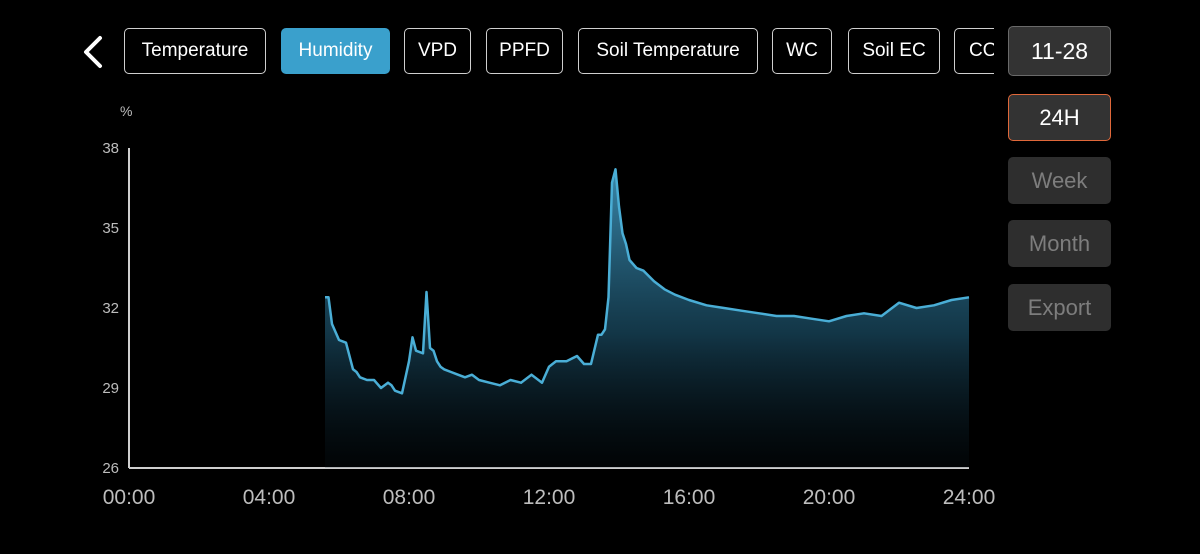 The image size is (1200, 554). I want to click on chevron-left-icon, so click(93, 52).